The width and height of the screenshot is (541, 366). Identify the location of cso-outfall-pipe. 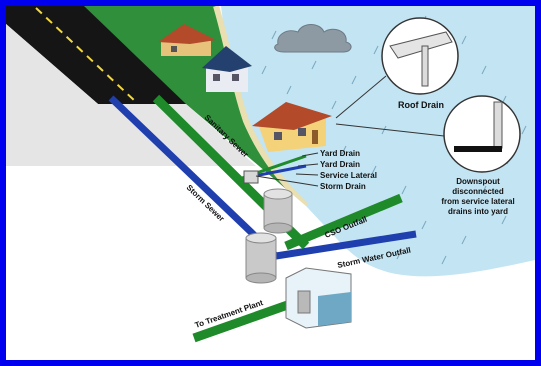
(343, 222).